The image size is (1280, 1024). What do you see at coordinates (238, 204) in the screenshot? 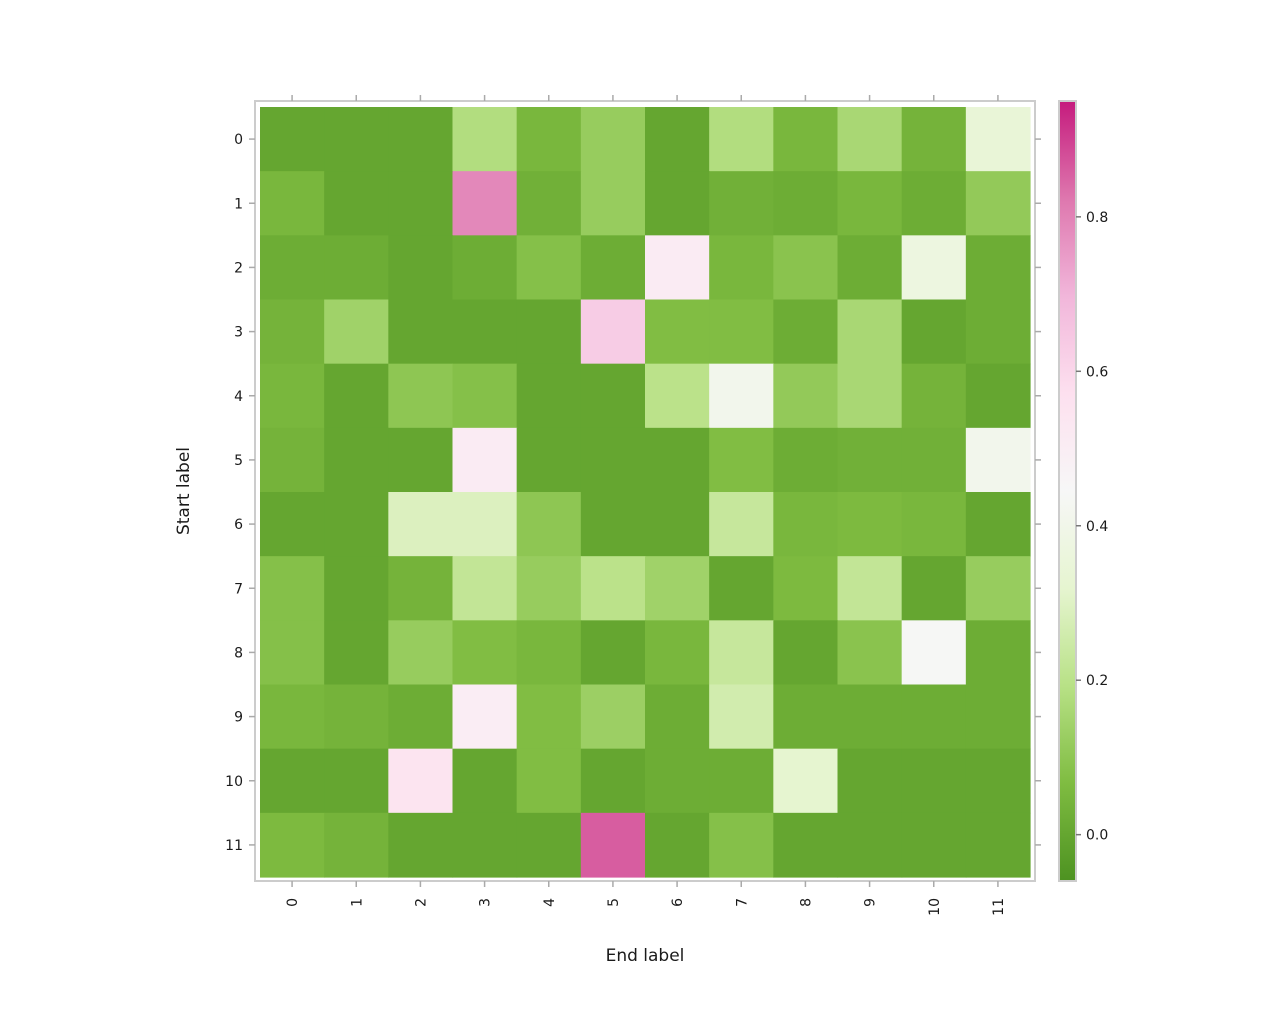
I see `y-tick-label: 1` at bounding box center [238, 204].